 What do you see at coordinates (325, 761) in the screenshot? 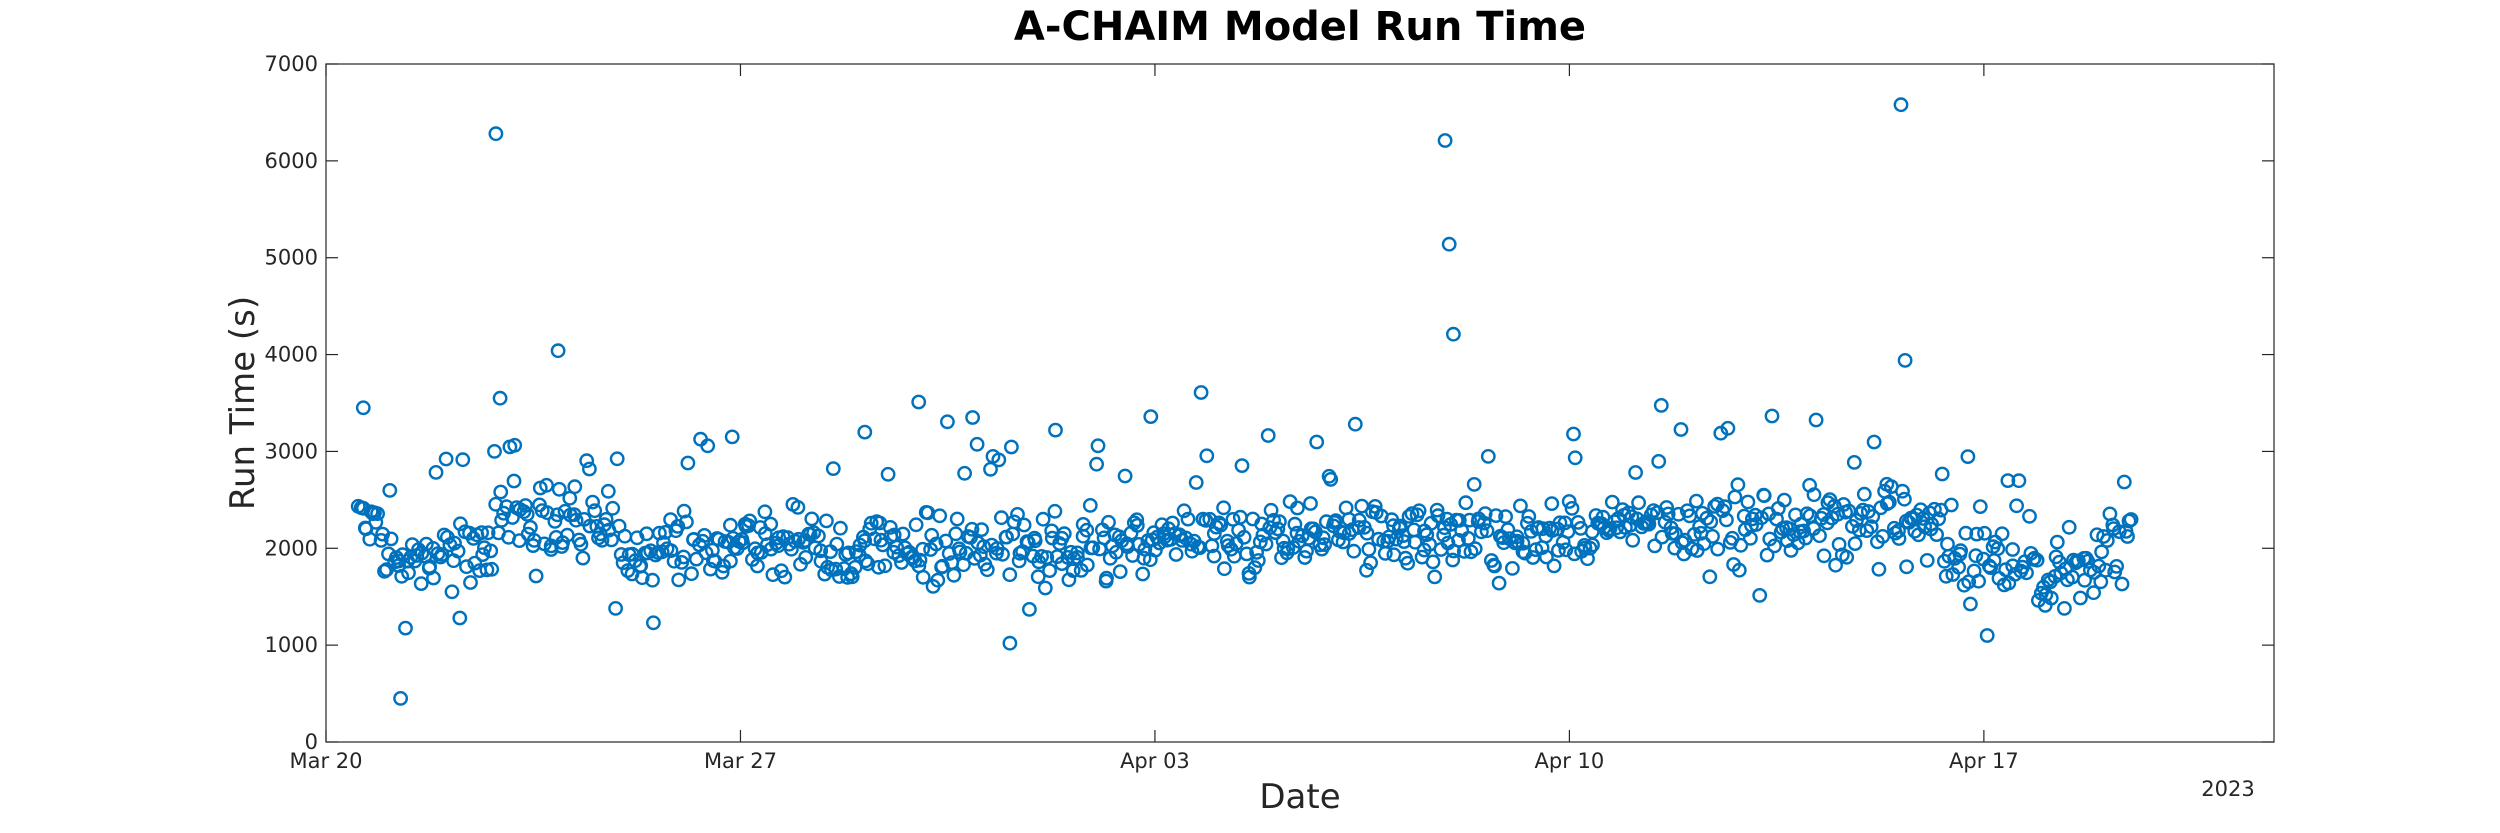
I see `x-tick-label: Mar 20` at bounding box center [325, 761].